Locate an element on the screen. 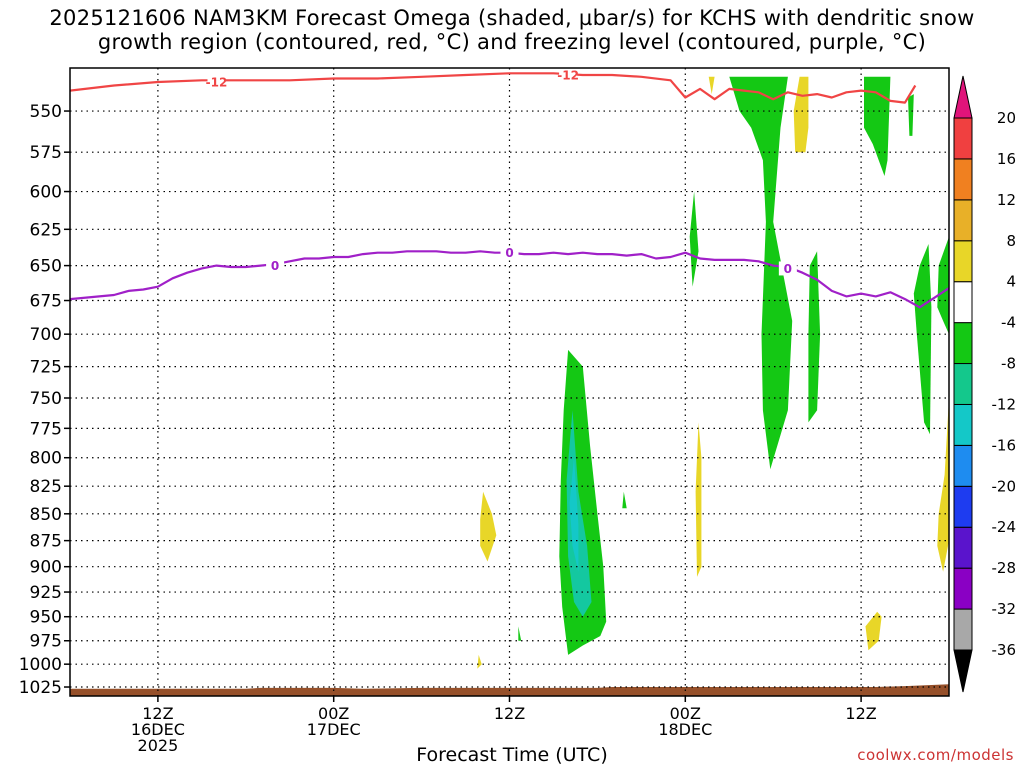 This screenshot has width=1024, height=768. colorbar-over-arrow is located at coordinates (963, 97).